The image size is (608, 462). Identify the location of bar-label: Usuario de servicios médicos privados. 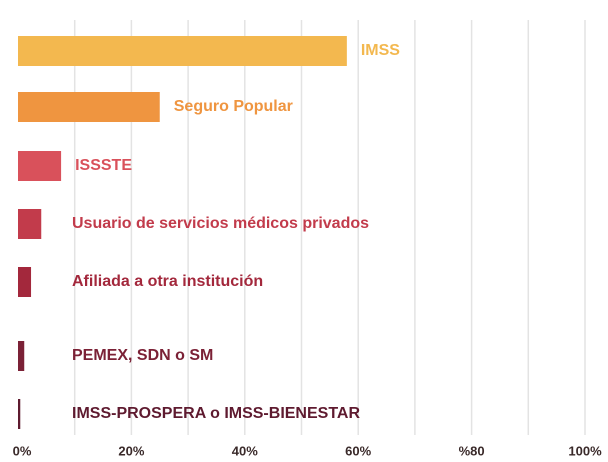
(220, 223).